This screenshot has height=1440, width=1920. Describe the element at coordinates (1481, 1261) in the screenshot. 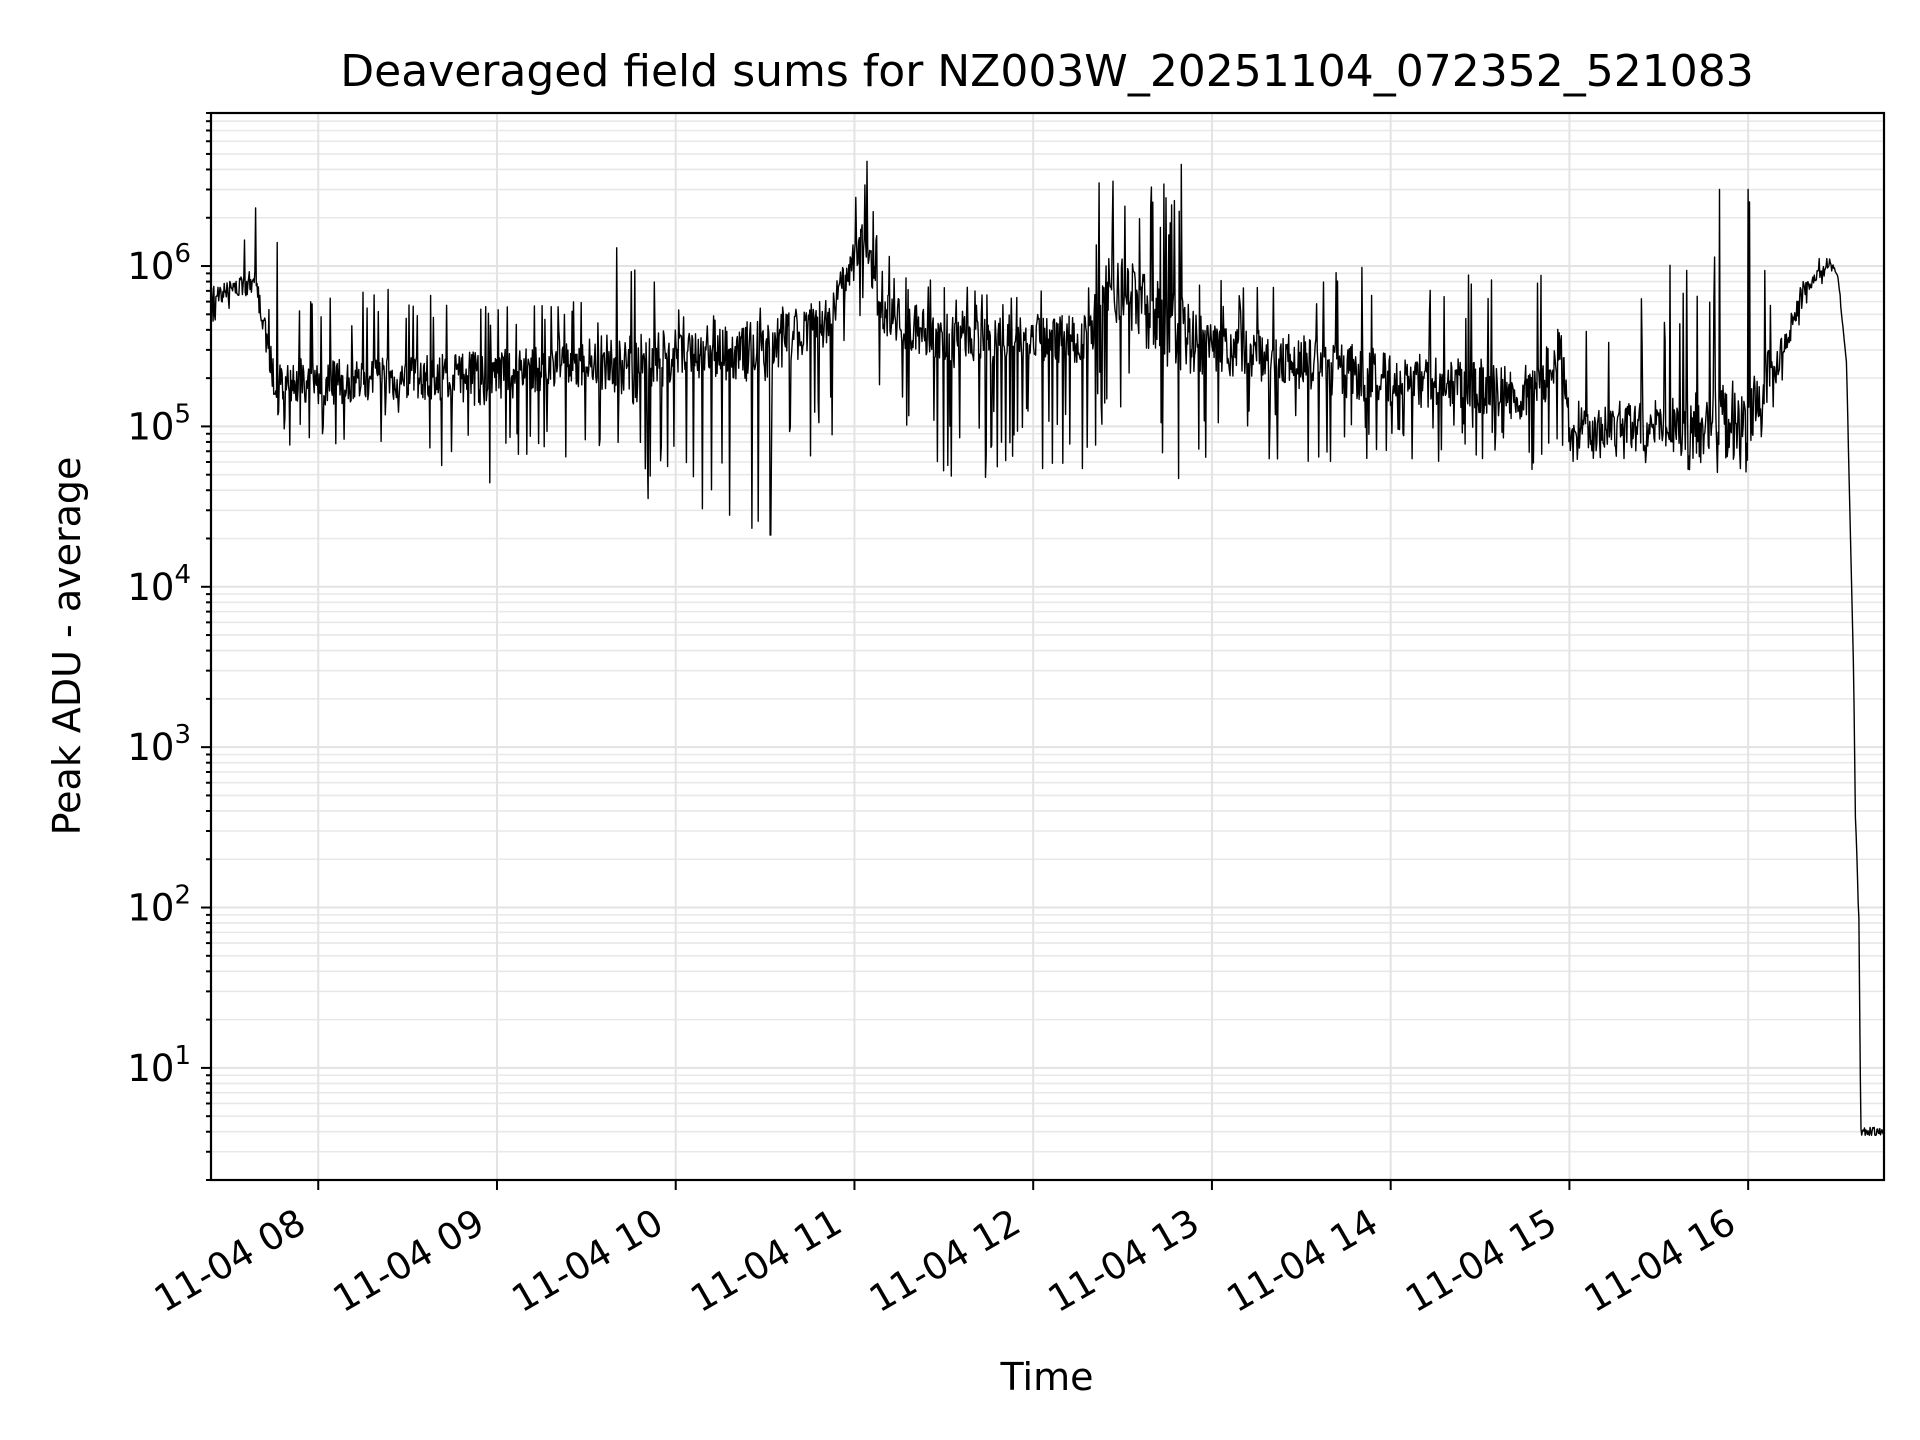

I see `x-tick-label: 11-04 15` at that location.